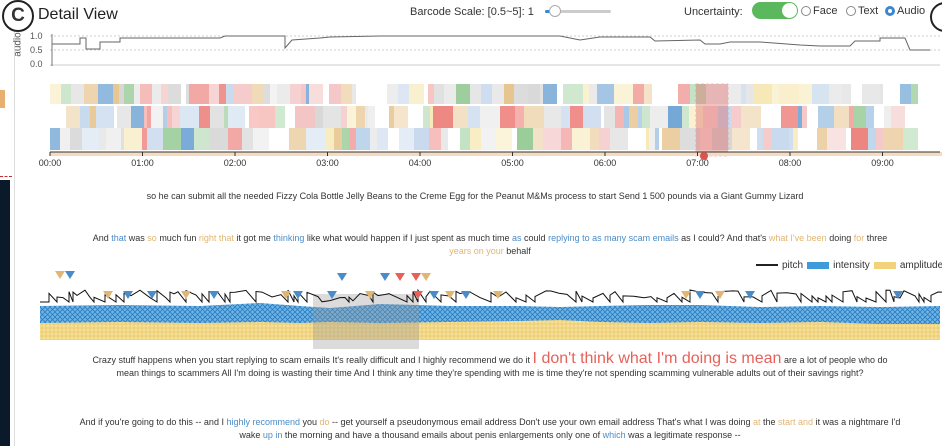 The height and width of the screenshot is (446, 942). Describe the element at coordinates (819, 11) in the screenshot. I see `radio-face: Face` at that location.